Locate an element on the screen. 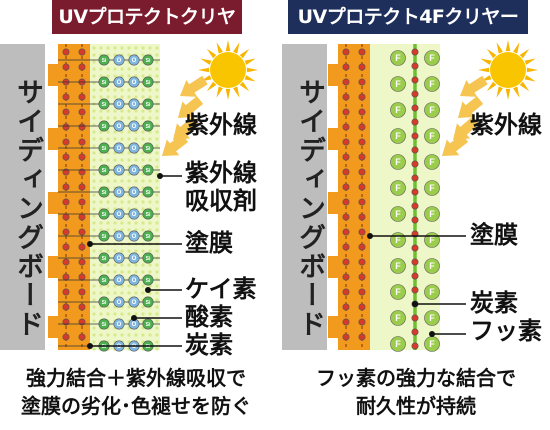 The width and height of the screenshot is (550, 430). left-legend-silicon: ケイ素 is located at coordinates (221, 289).